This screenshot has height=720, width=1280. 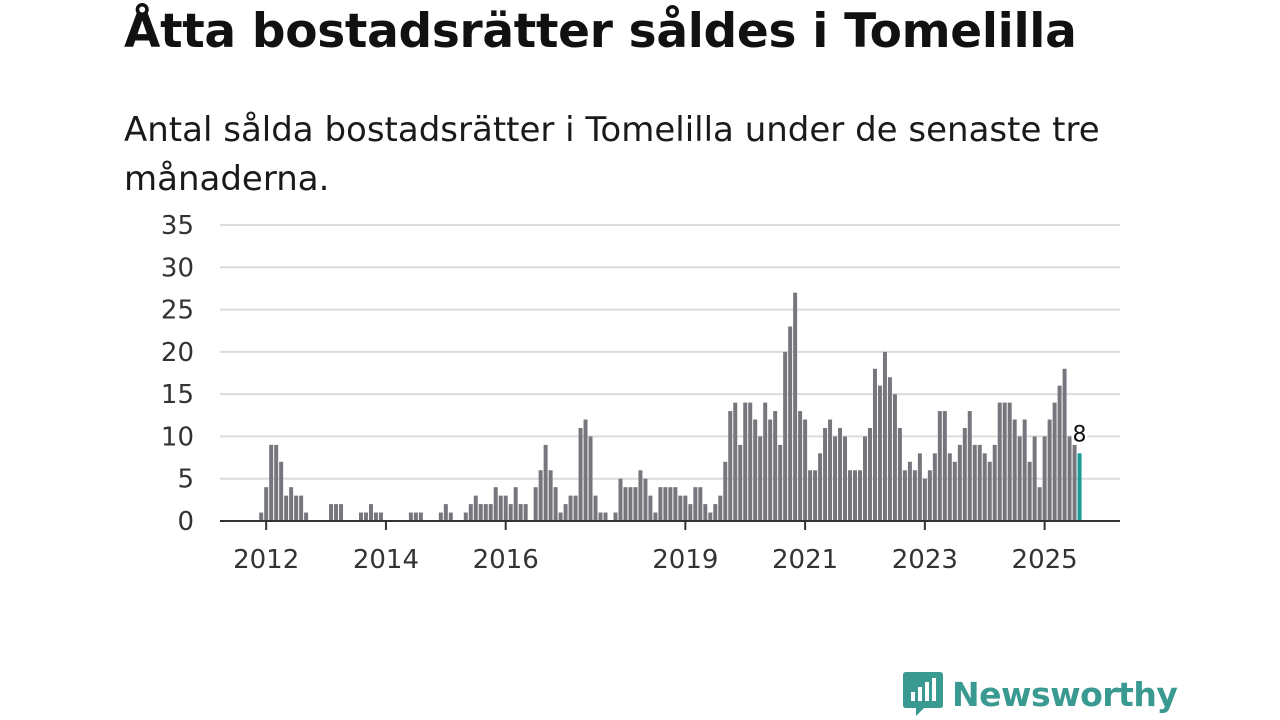 What do you see at coordinates (685, 560) in the screenshot?
I see `x-tick-label: 2019` at bounding box center [685, 560].